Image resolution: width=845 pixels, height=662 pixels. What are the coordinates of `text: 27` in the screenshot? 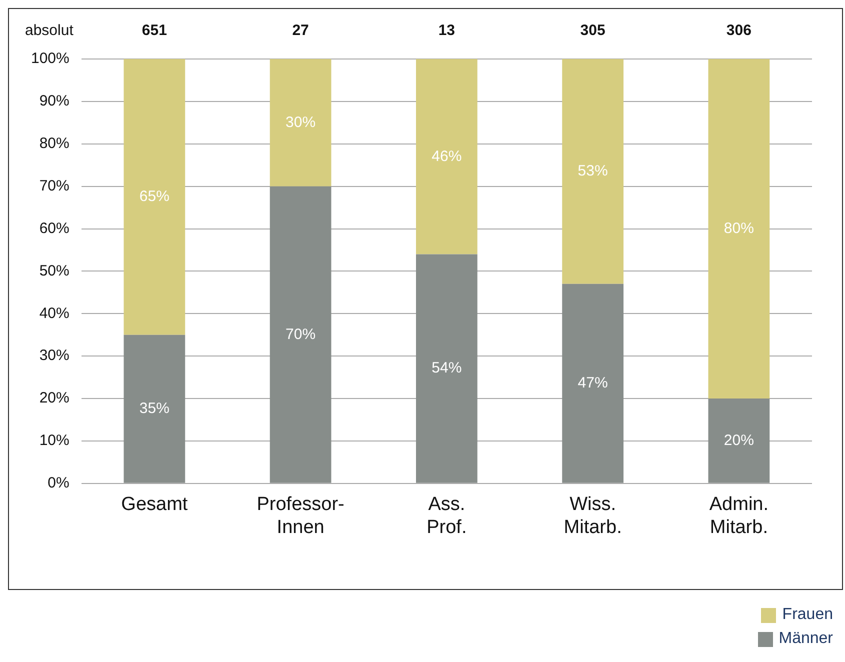 It's located at (300, 31).